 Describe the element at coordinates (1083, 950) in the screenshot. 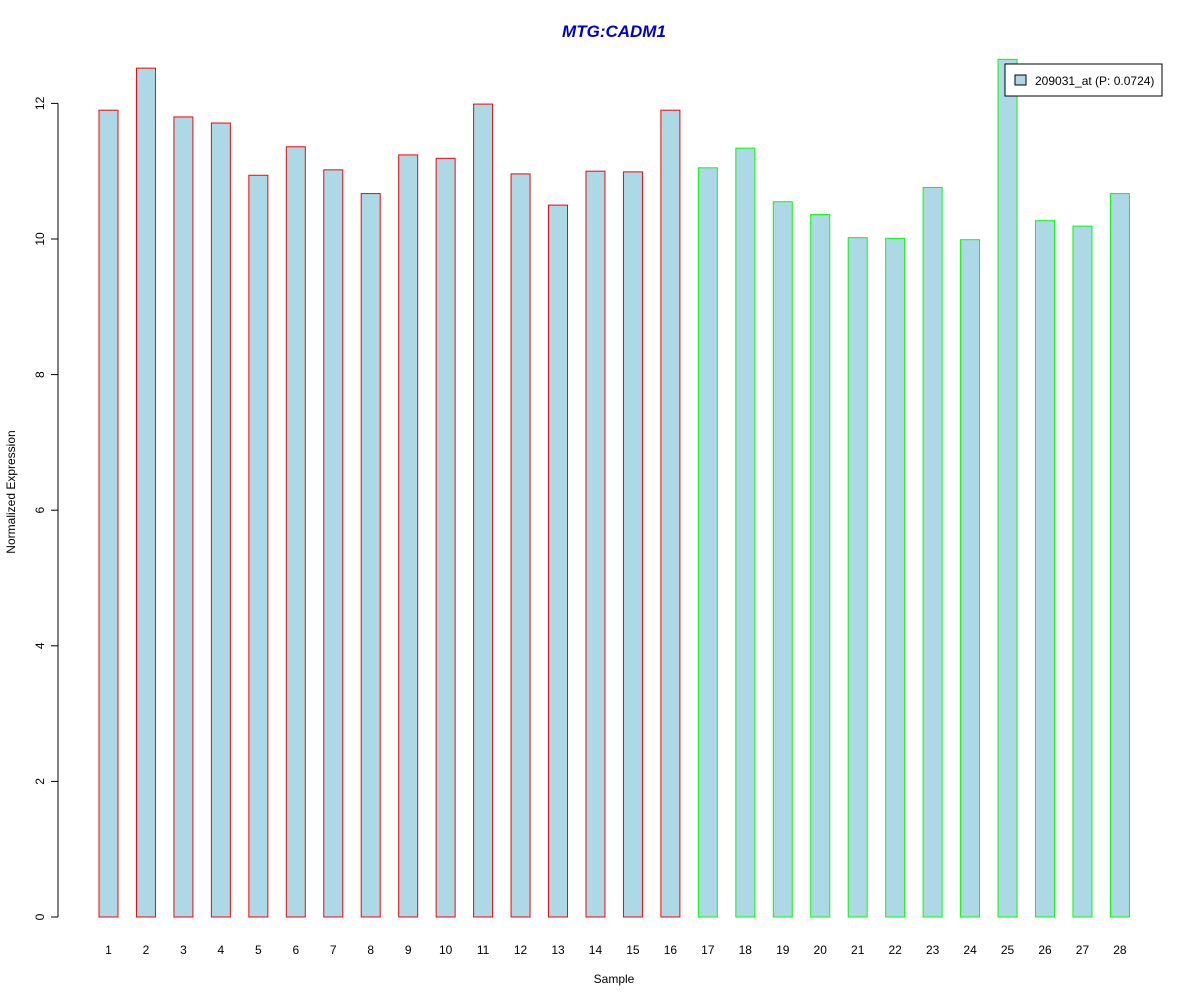

I see `x-tick-label: 27` at that location.